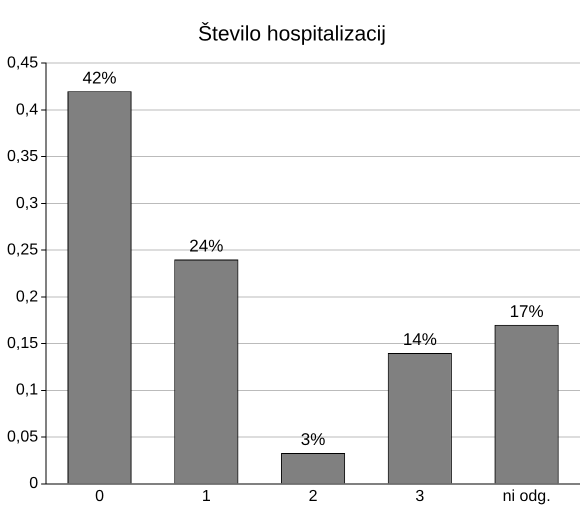 This screenshot has width=580, height=509. What do you see at coordinates (27, 390) in the screenshot?
I see `y-tick-label: 0,1` at bounding box center [27, 390].